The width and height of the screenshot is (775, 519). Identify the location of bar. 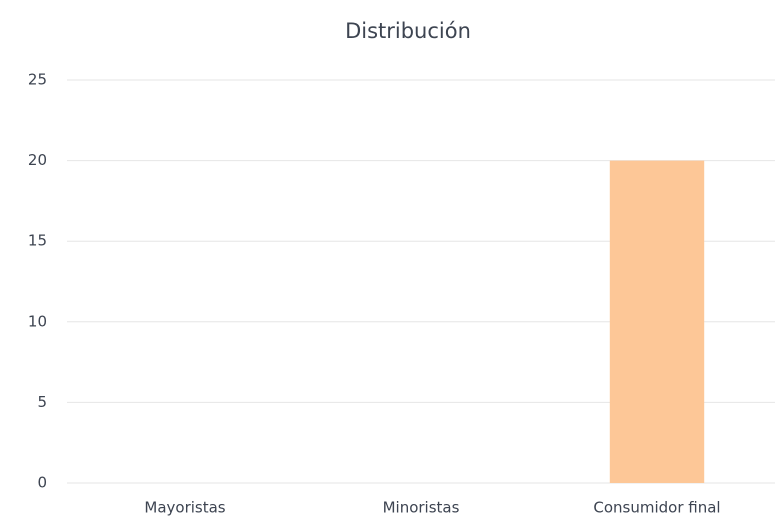
(657, 321).